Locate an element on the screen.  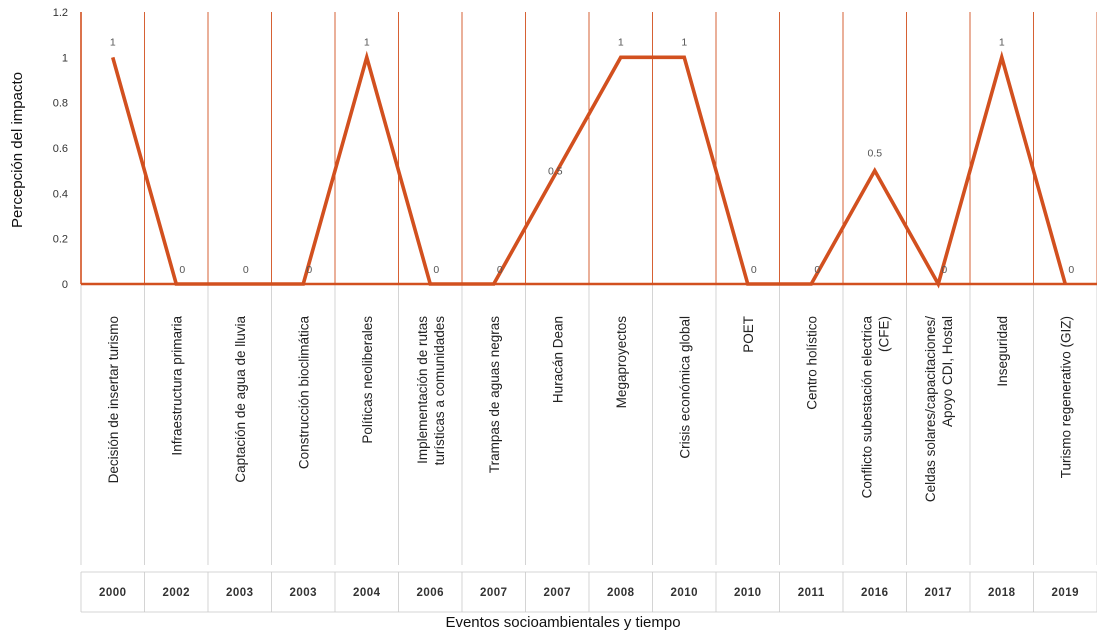
year-label: 2019 is located at coordinates (1065, 593).